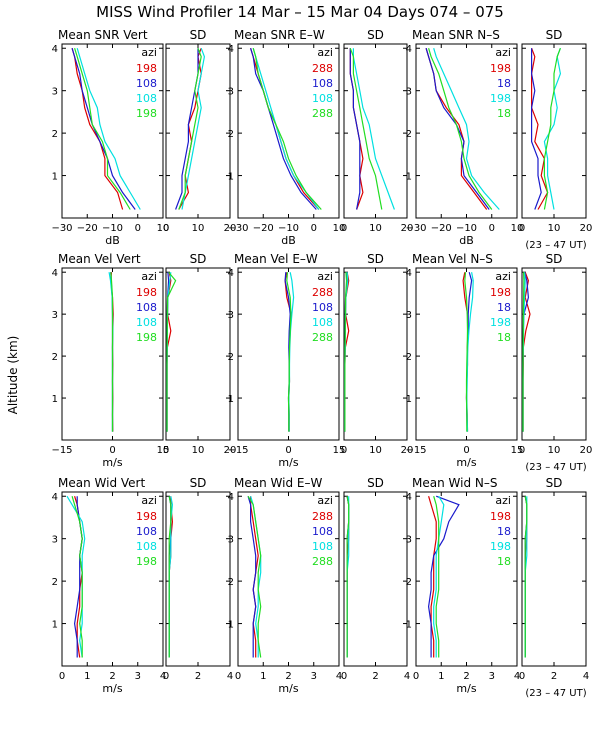  I want to click on vel-vert-sd-panel-xtick-label: 10, so click(198, 450).